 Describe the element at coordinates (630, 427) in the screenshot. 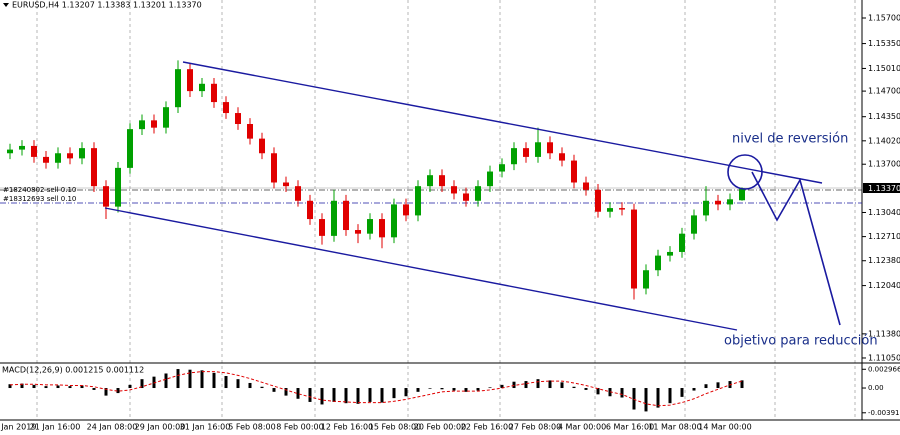

I see `x-tick-label: 6 Mar 16:00` at that location.